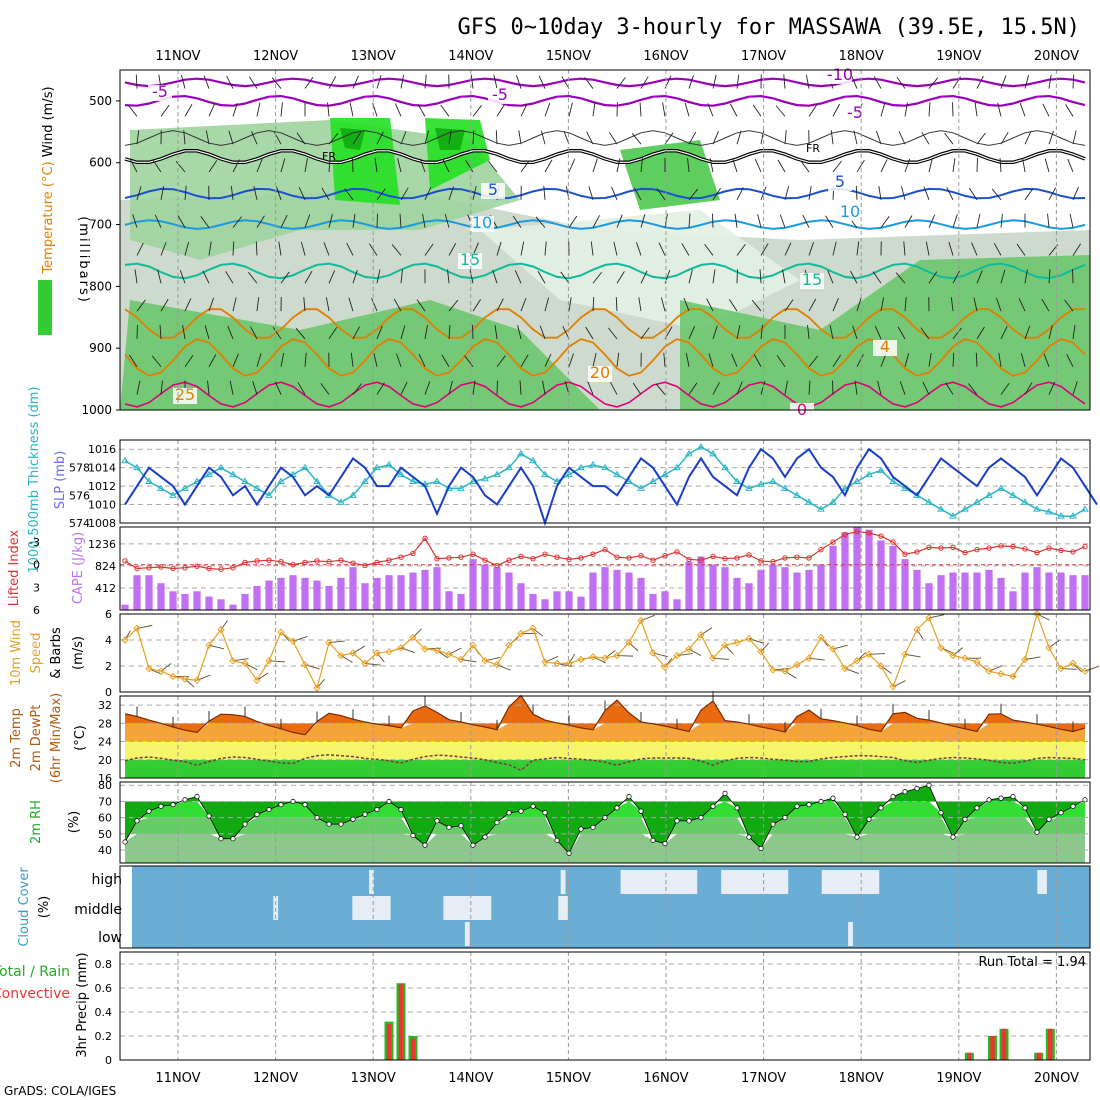 This screenshot has width=1100, height=1100. Describe the element at coordinates (105, 850) in the screenshot. I see `rh2m-ytick: 40` at that location.